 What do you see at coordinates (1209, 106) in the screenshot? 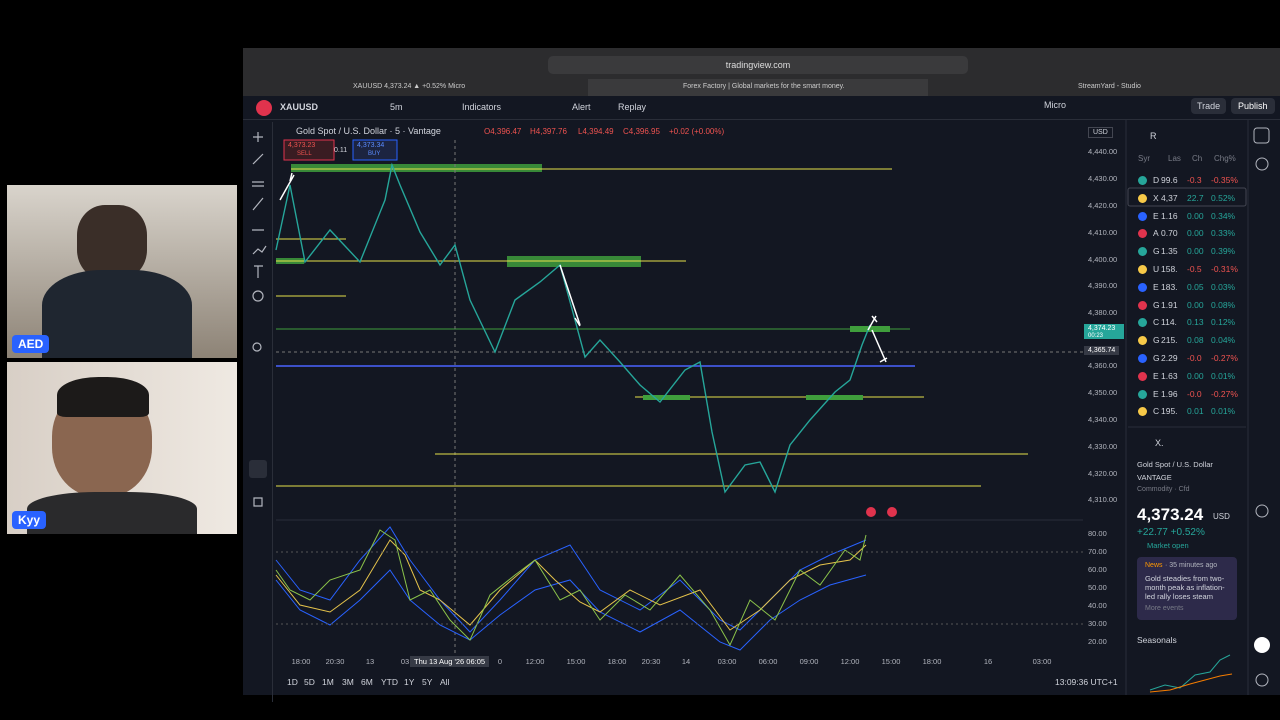
I see `trade-button: Trade` at bounding box center [1209, 106].